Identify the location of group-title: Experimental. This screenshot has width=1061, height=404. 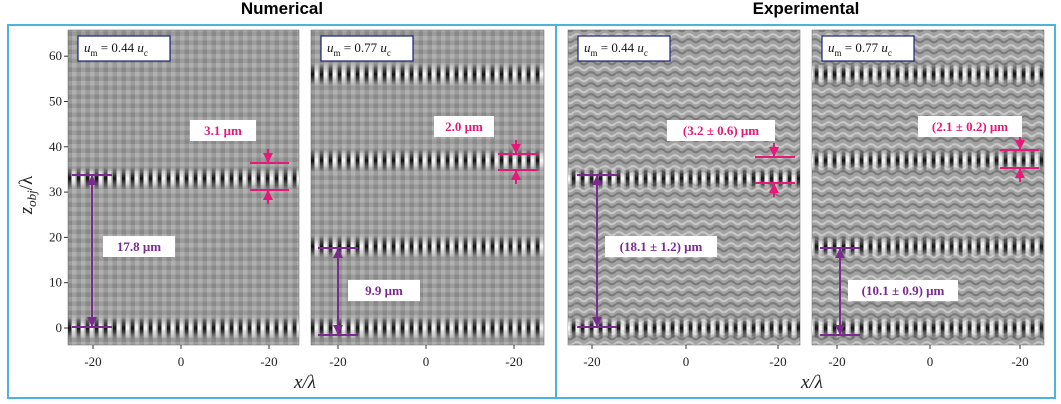
(806, 9).